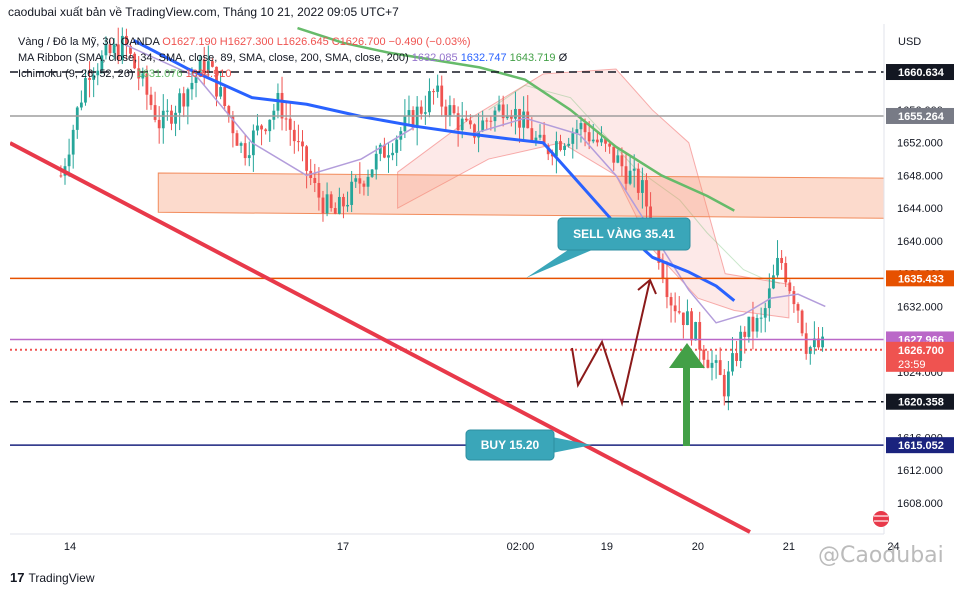  What do you see at coordinates (302, 42) in the screenshot?
I see `legend-low: L1626.645` at bounding box center [302, 42].